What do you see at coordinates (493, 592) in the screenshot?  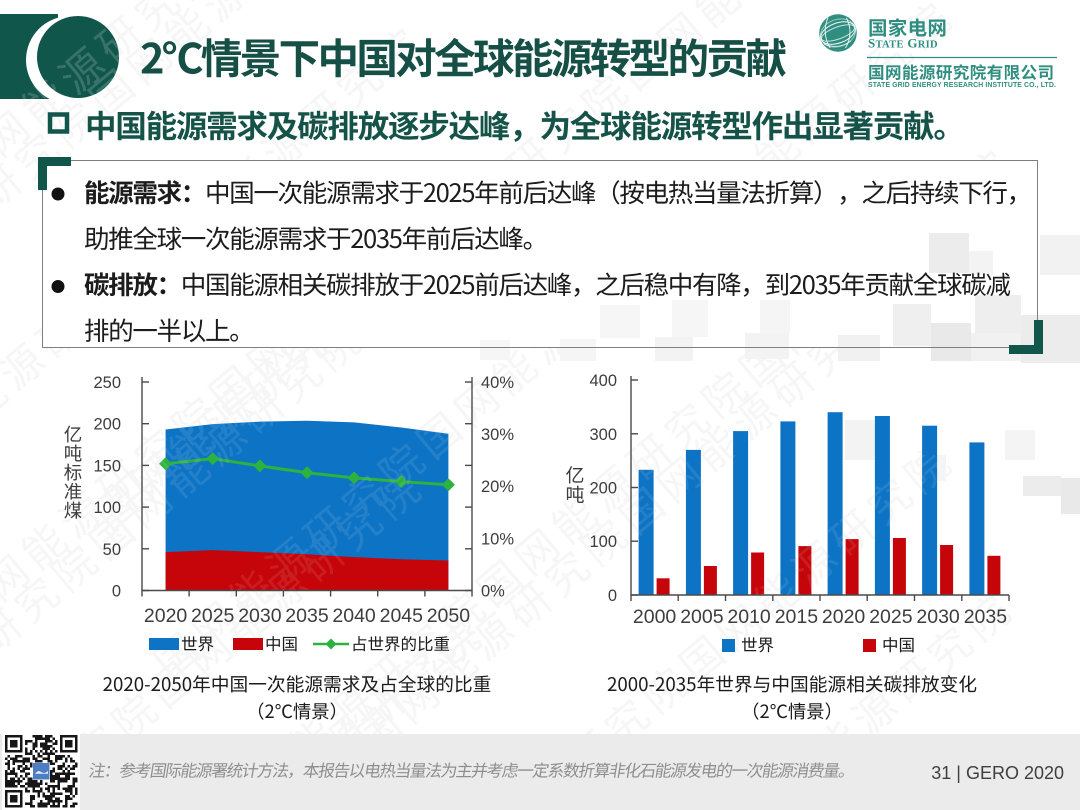 I see `svg-text: 0%` at bounding box center [493, 592].